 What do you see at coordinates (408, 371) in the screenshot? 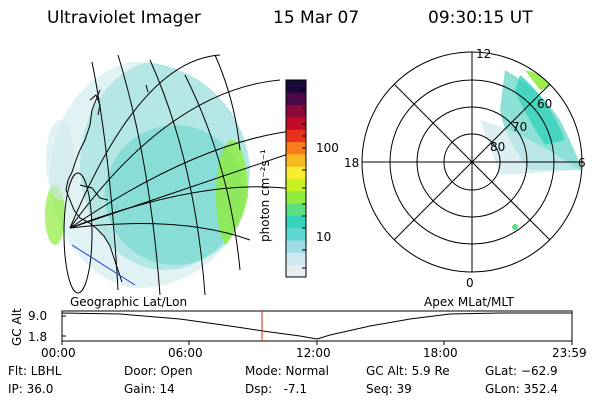
I see `gc-alt-status: GC Alt: 5.9 Re` at bounding box center [408, 371].